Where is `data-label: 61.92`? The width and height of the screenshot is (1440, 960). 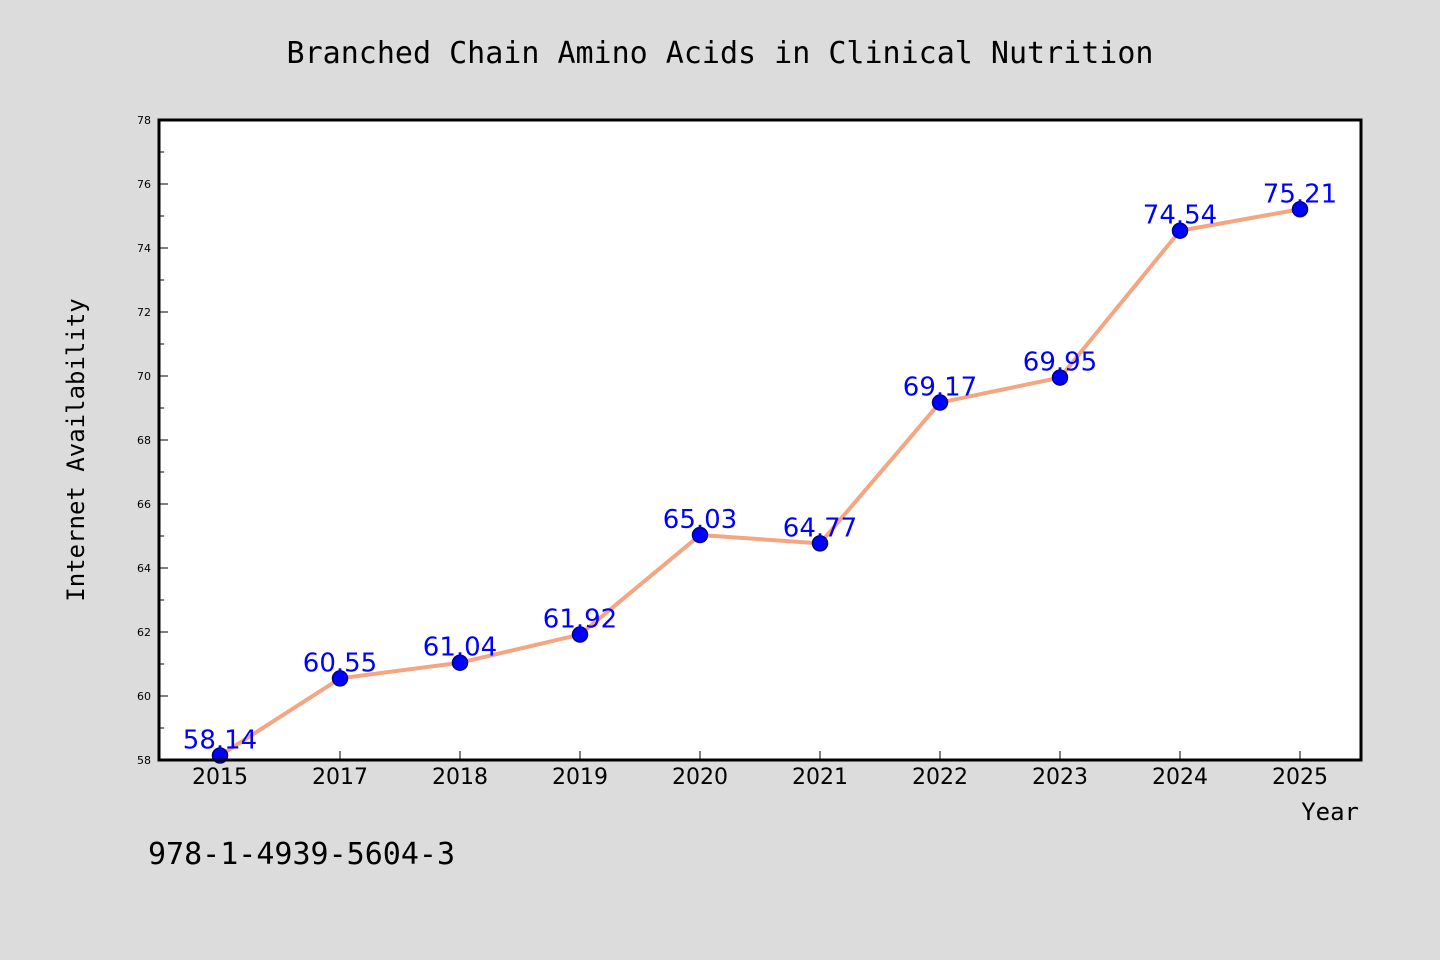
data-label: 61.92 is located at coordinates (580, 620).